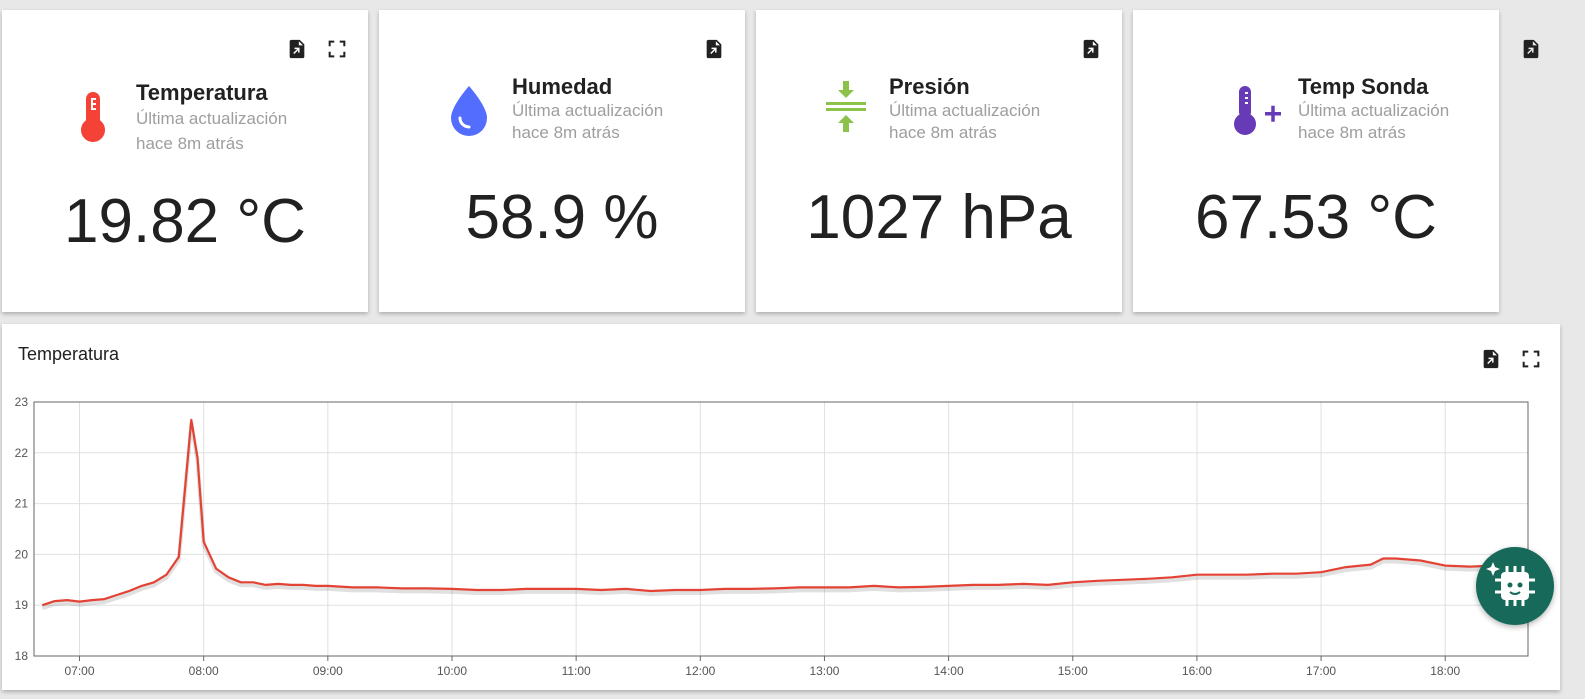  I want to click on x-tick-label: 08:00, so click(204, 671).